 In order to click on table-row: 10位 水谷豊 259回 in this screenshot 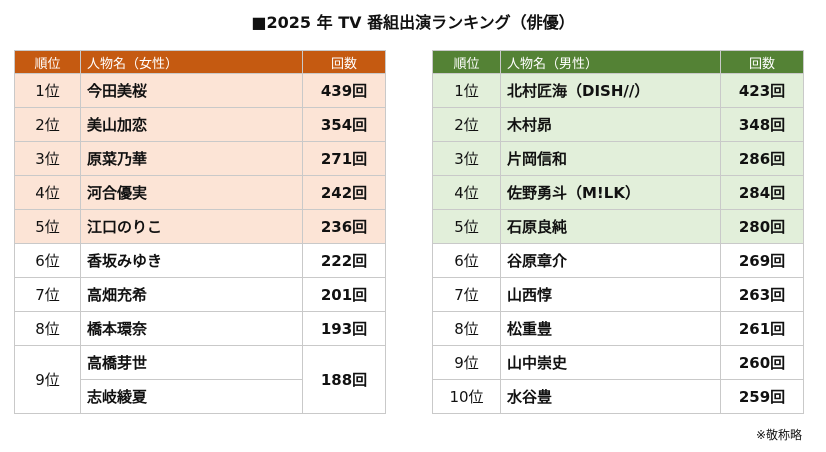, I will do `click(618, 396)`.